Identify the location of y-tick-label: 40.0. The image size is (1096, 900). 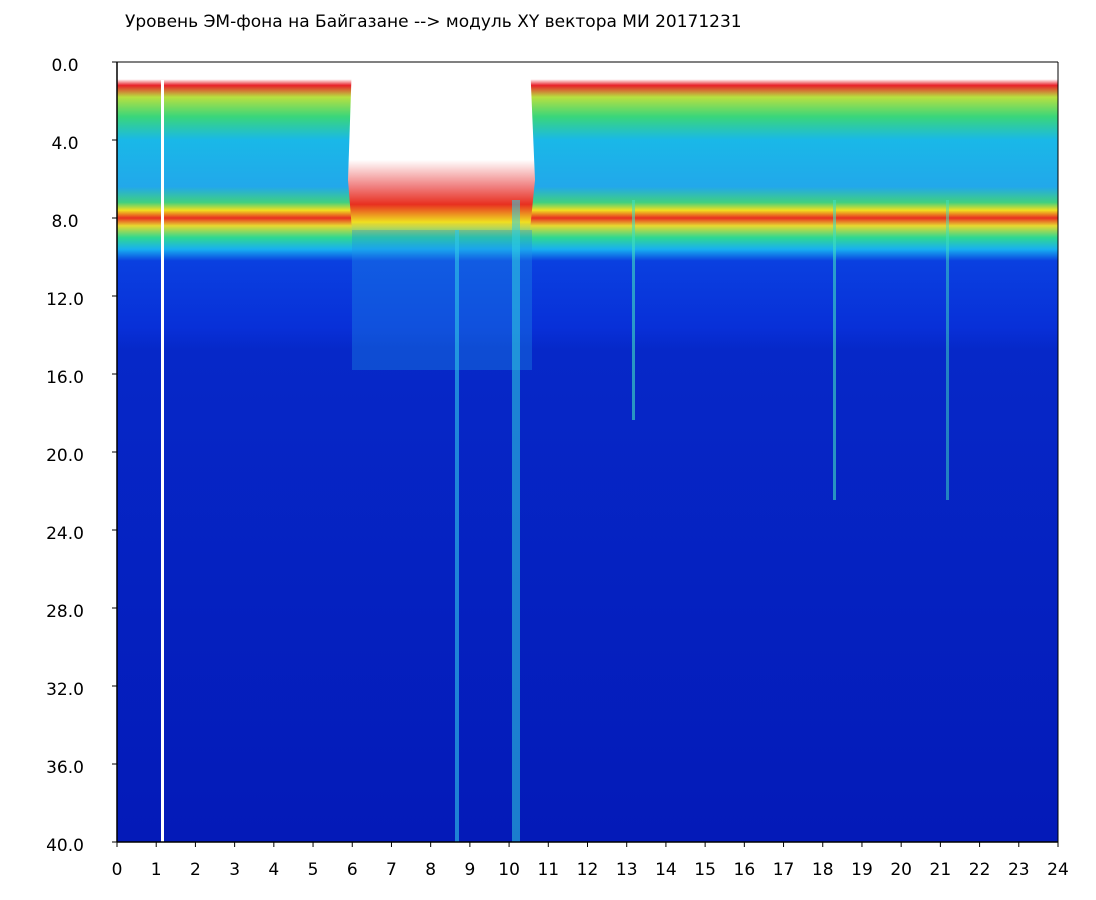
(65, 846).